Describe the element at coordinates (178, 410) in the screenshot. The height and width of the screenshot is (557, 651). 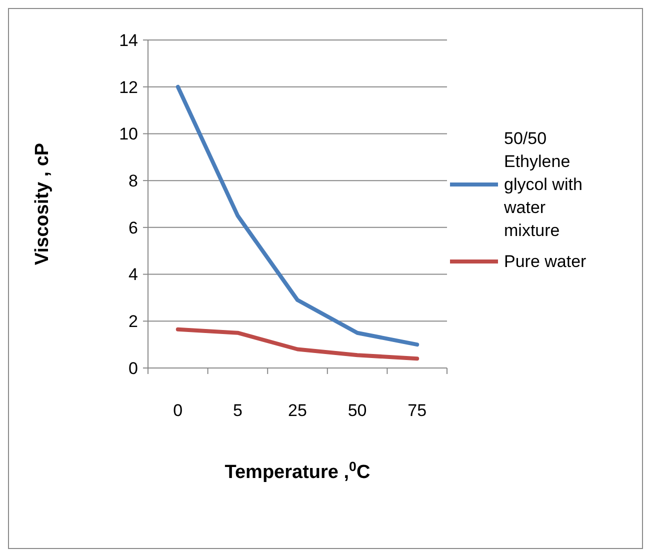
I see `x-tick-label: 0` at that location.